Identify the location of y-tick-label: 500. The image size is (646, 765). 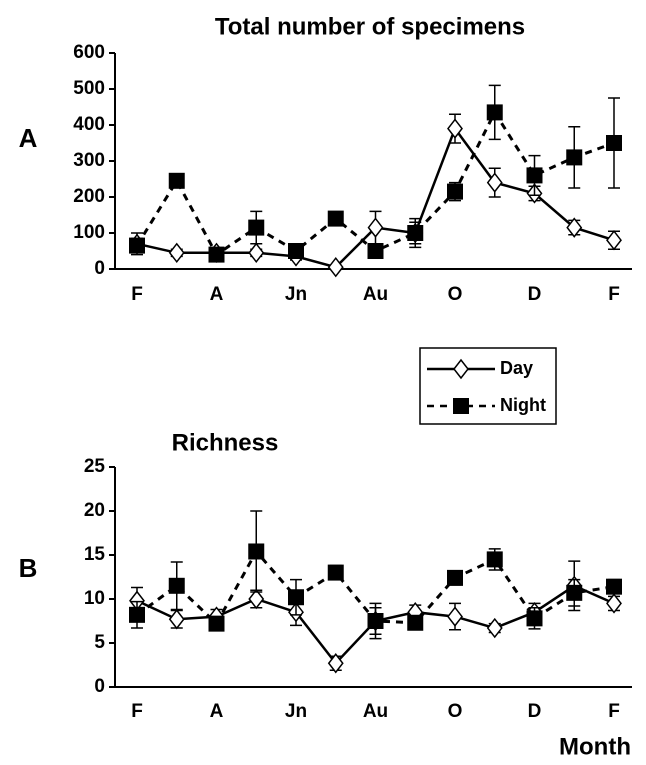
(89, 88).